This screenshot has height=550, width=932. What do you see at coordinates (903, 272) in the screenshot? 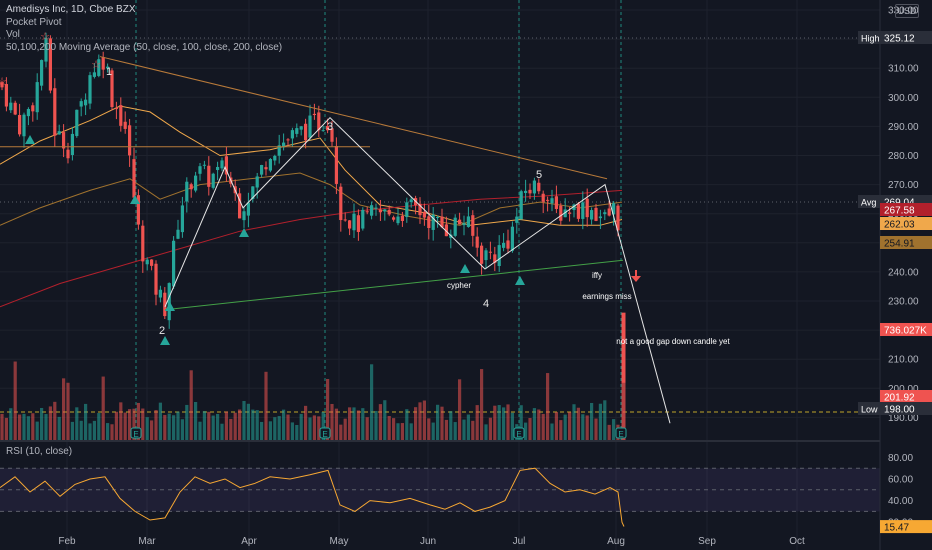
I see `price-tick-label: 240.00` at bounding box center [903, 272].